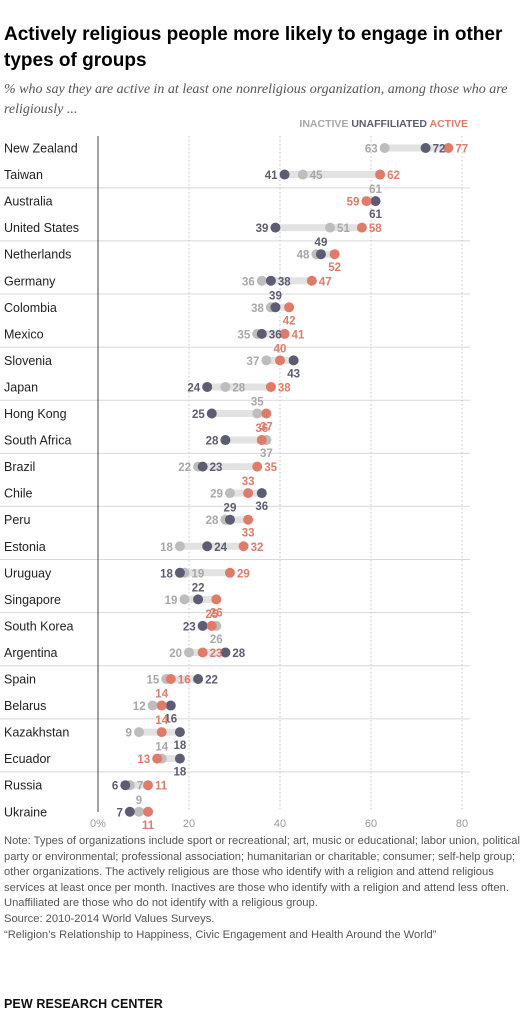 The width and height of the screenshot is (526, 1024). Describe the element at coordinates (175, 654) in the screenshot. I see `data-label: 20` at that location.